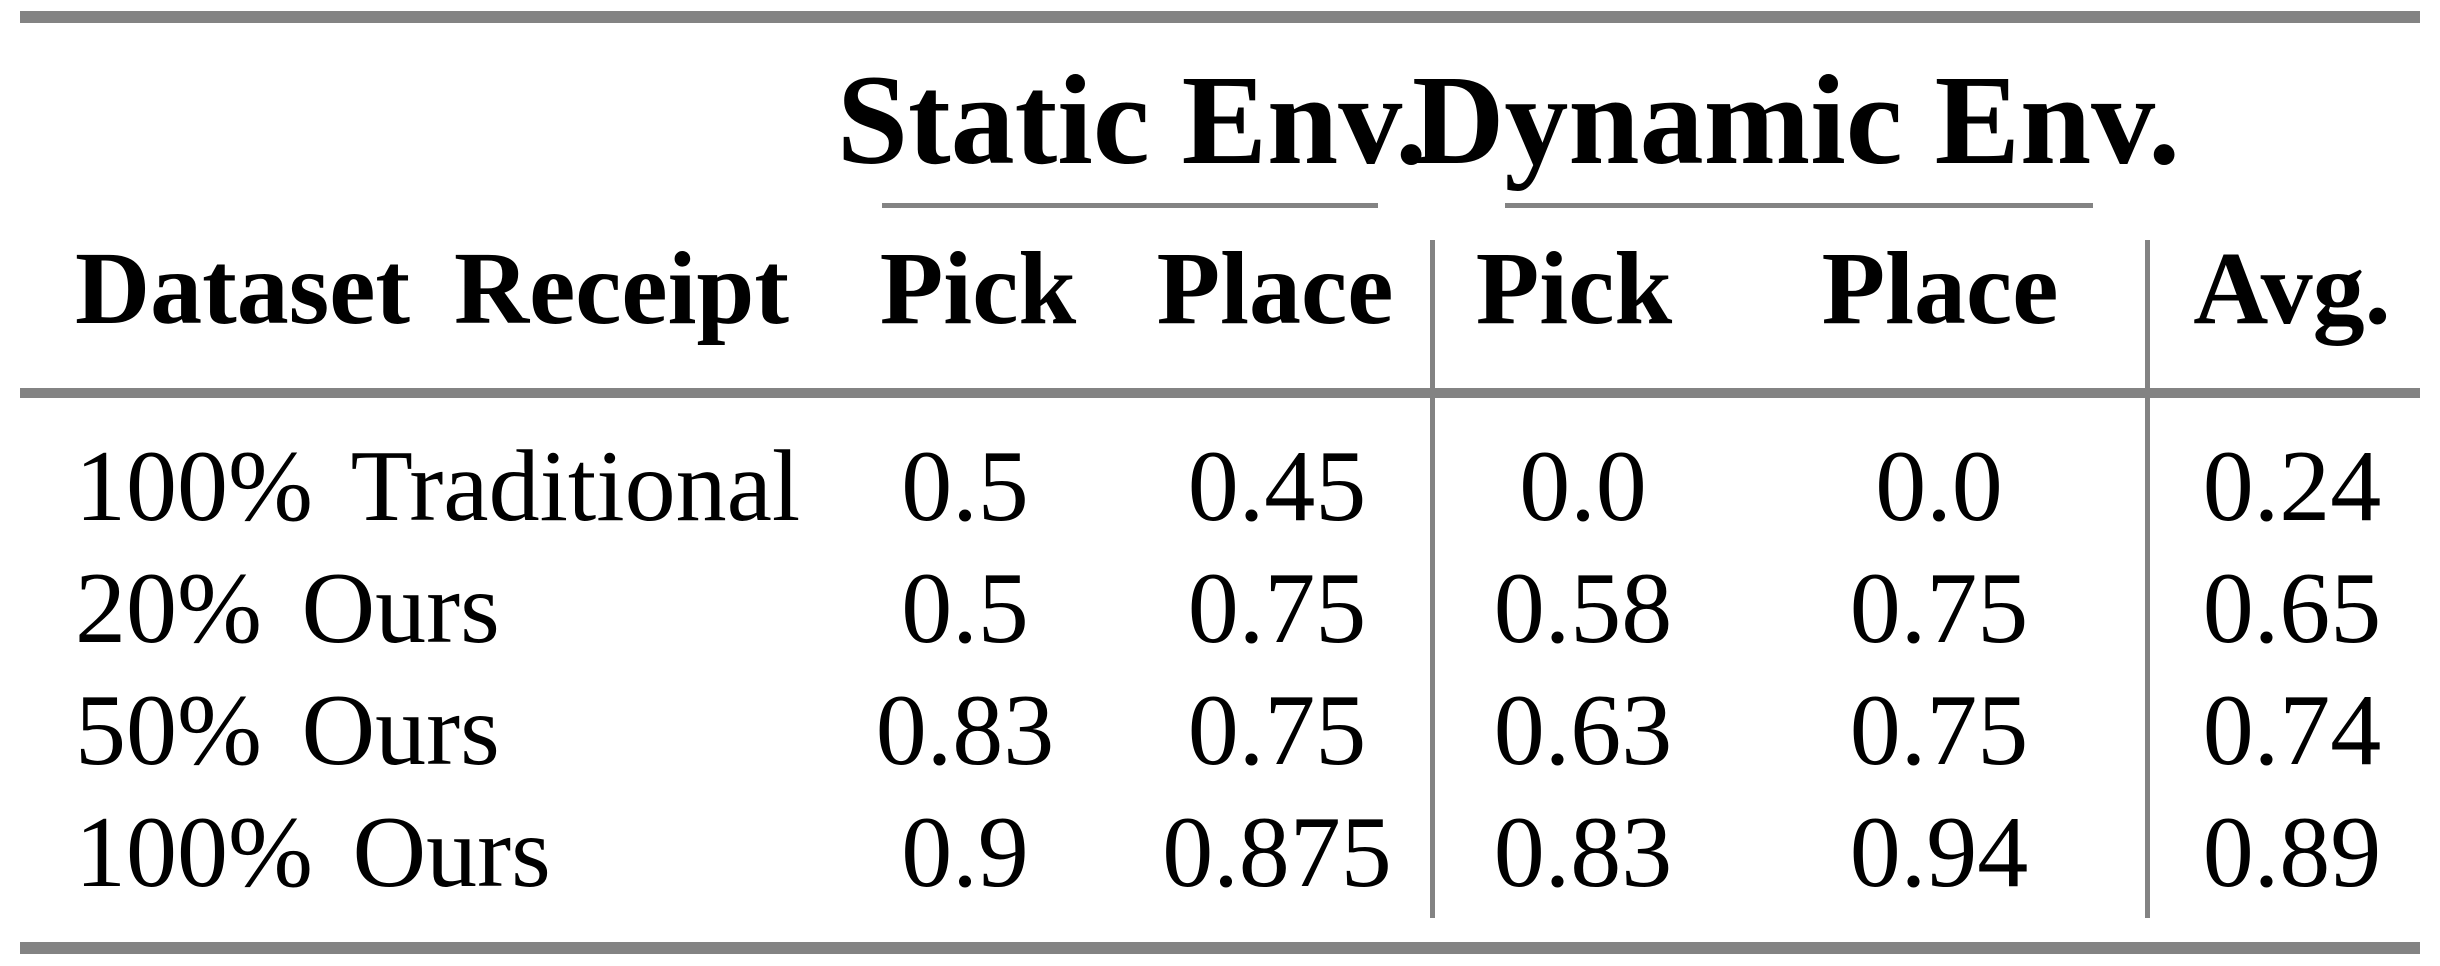 The image size is (2440, 966). I want to click on cell-static-place: 0.875, so click(1277, 852).